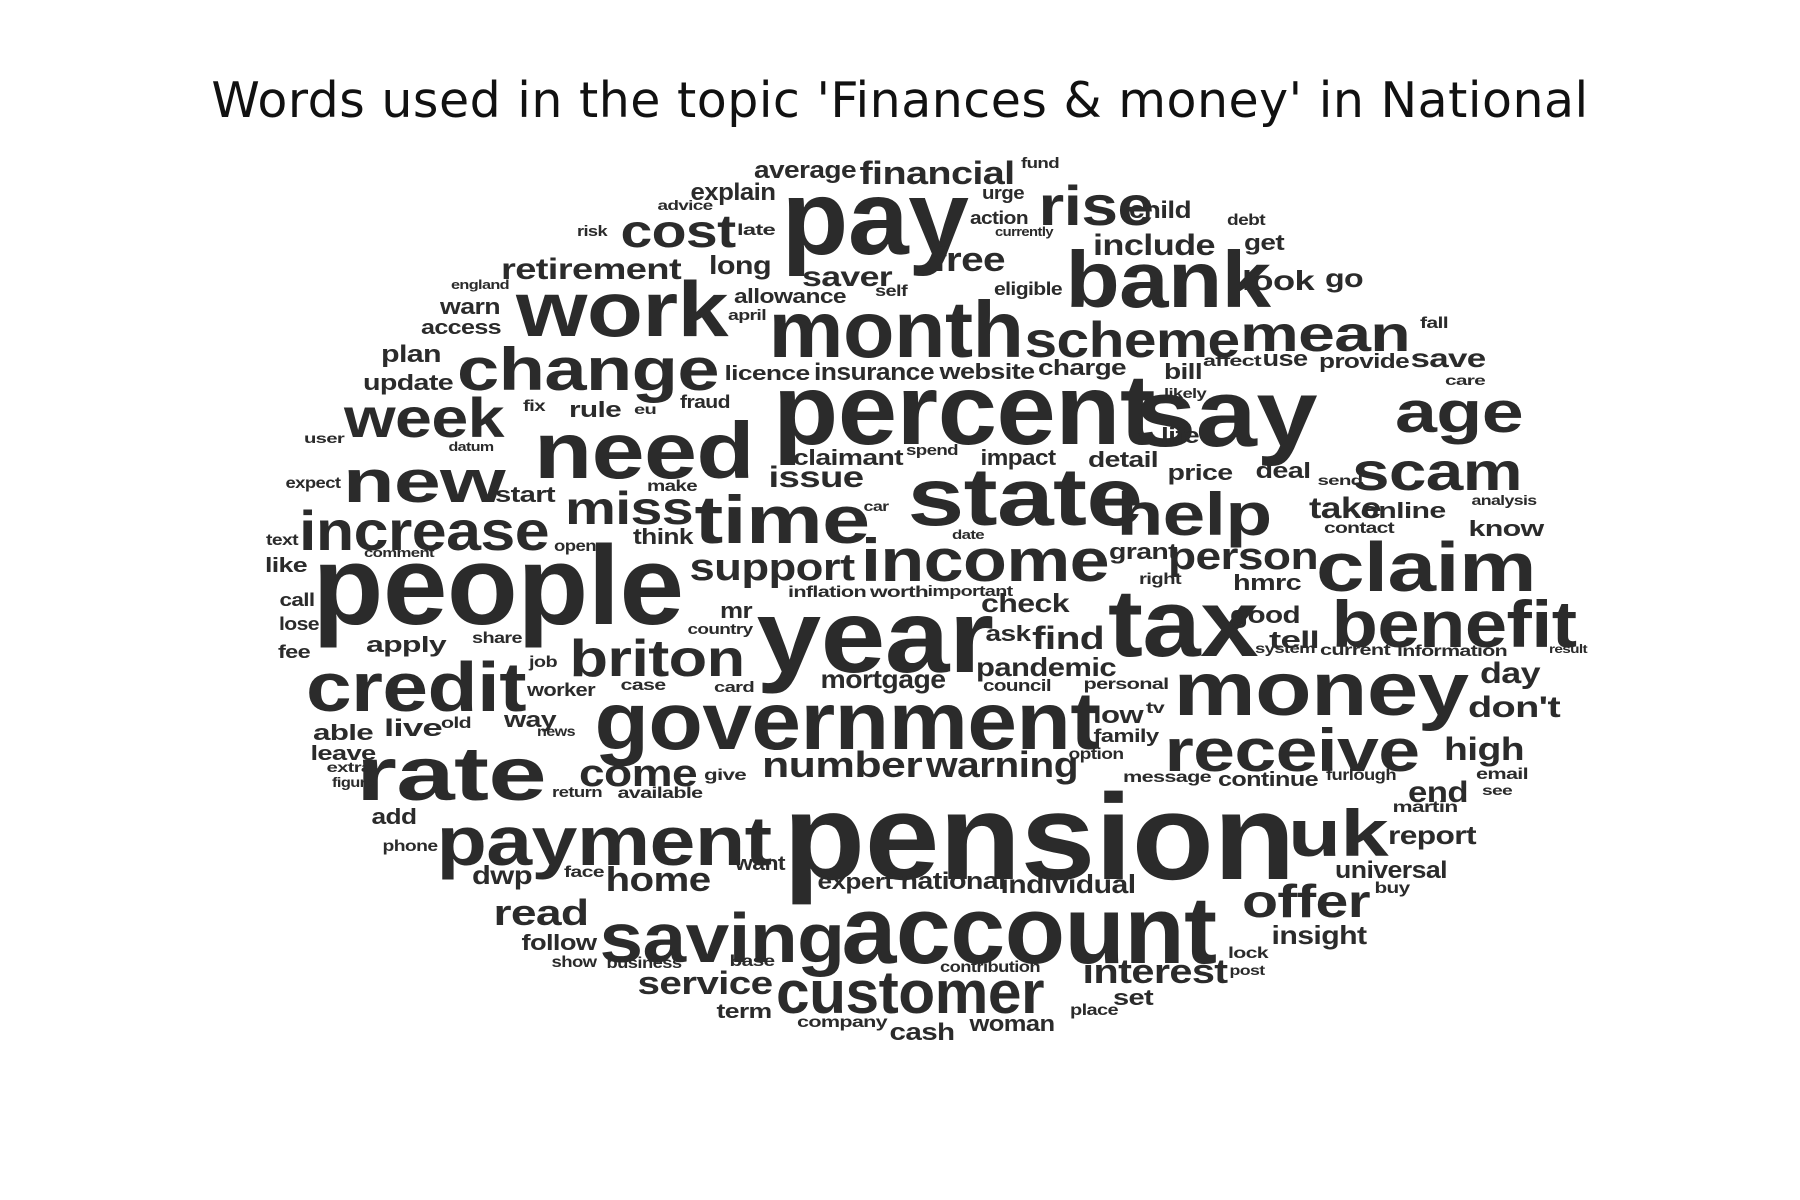 The height and width of the screenshot is (1200, 1800). Describe the element at coordinates (1154, 245) in the screenshot. I see `word-include: include` at that location.